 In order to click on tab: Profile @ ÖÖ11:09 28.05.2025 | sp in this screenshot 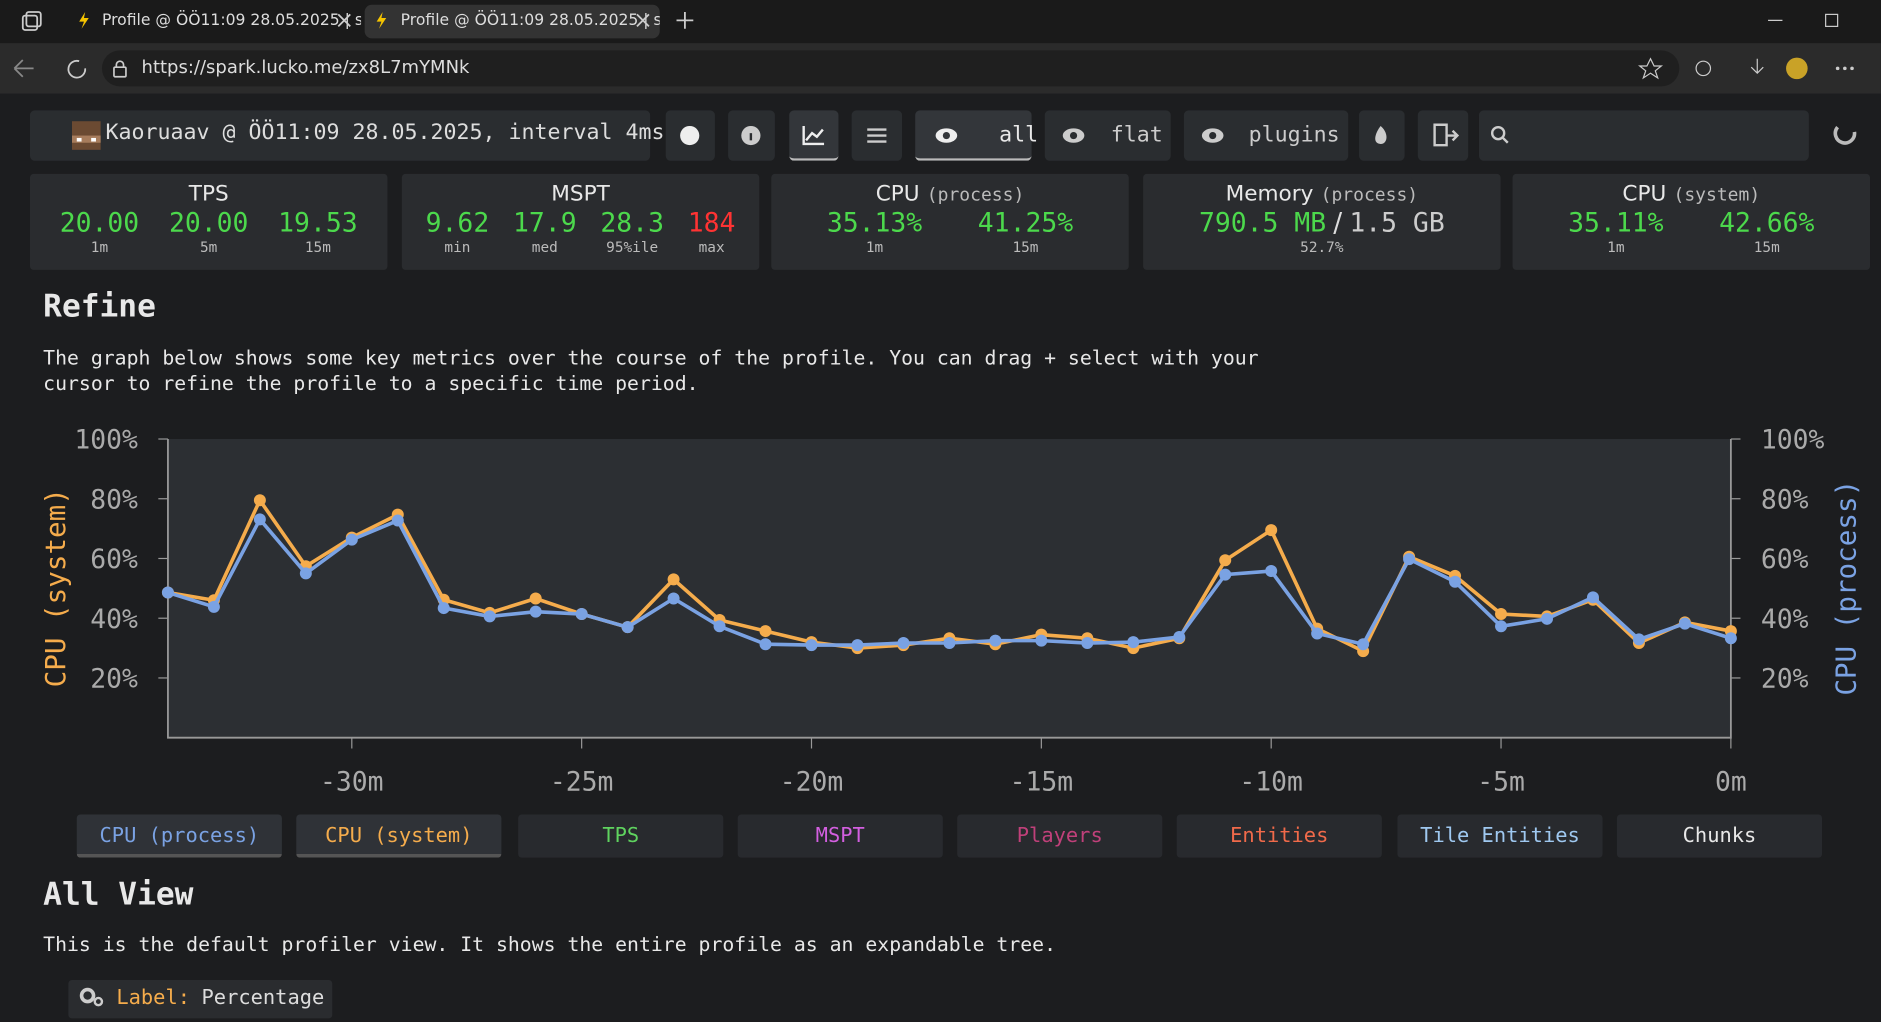, I will do `click(231, 20)`.